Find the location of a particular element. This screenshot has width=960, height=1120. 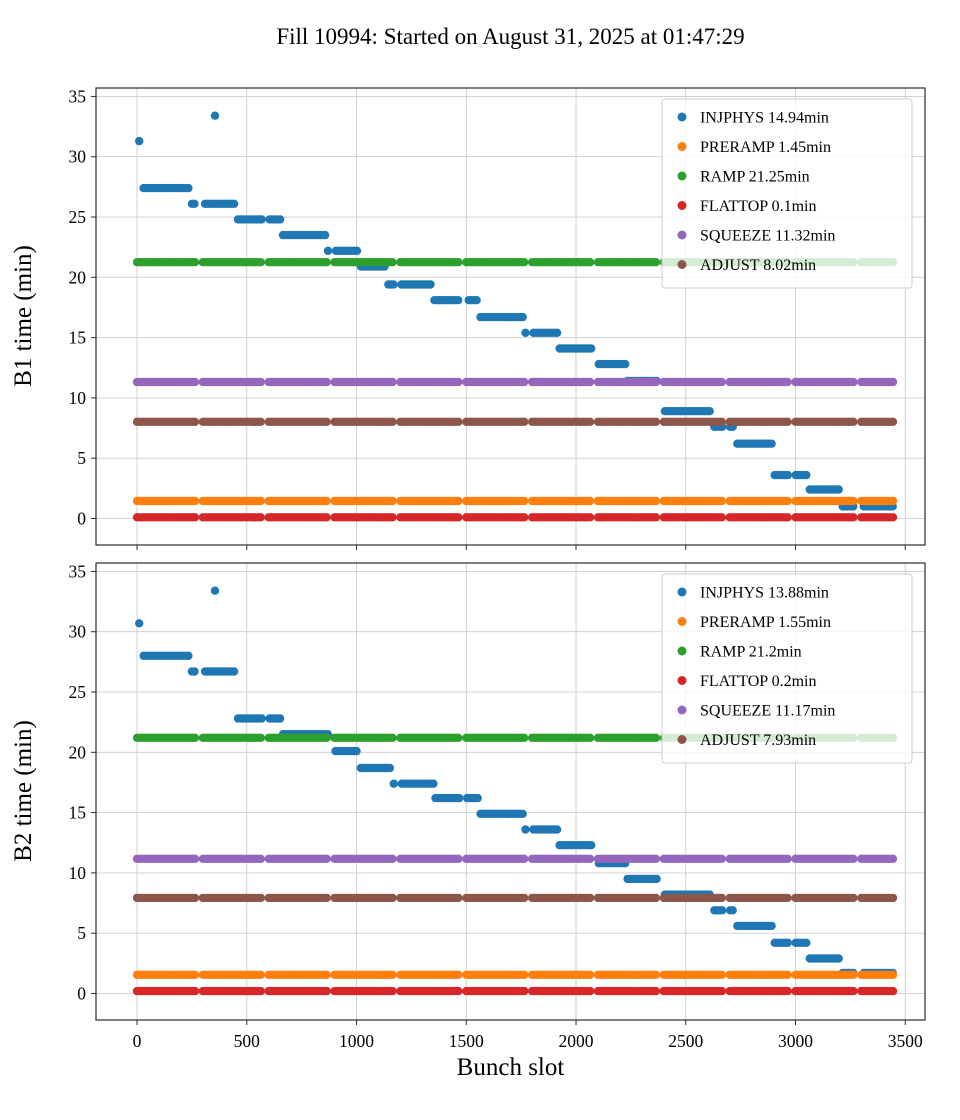

legend-label: ADJUST 8.02min is located at coordinates (758, 265).